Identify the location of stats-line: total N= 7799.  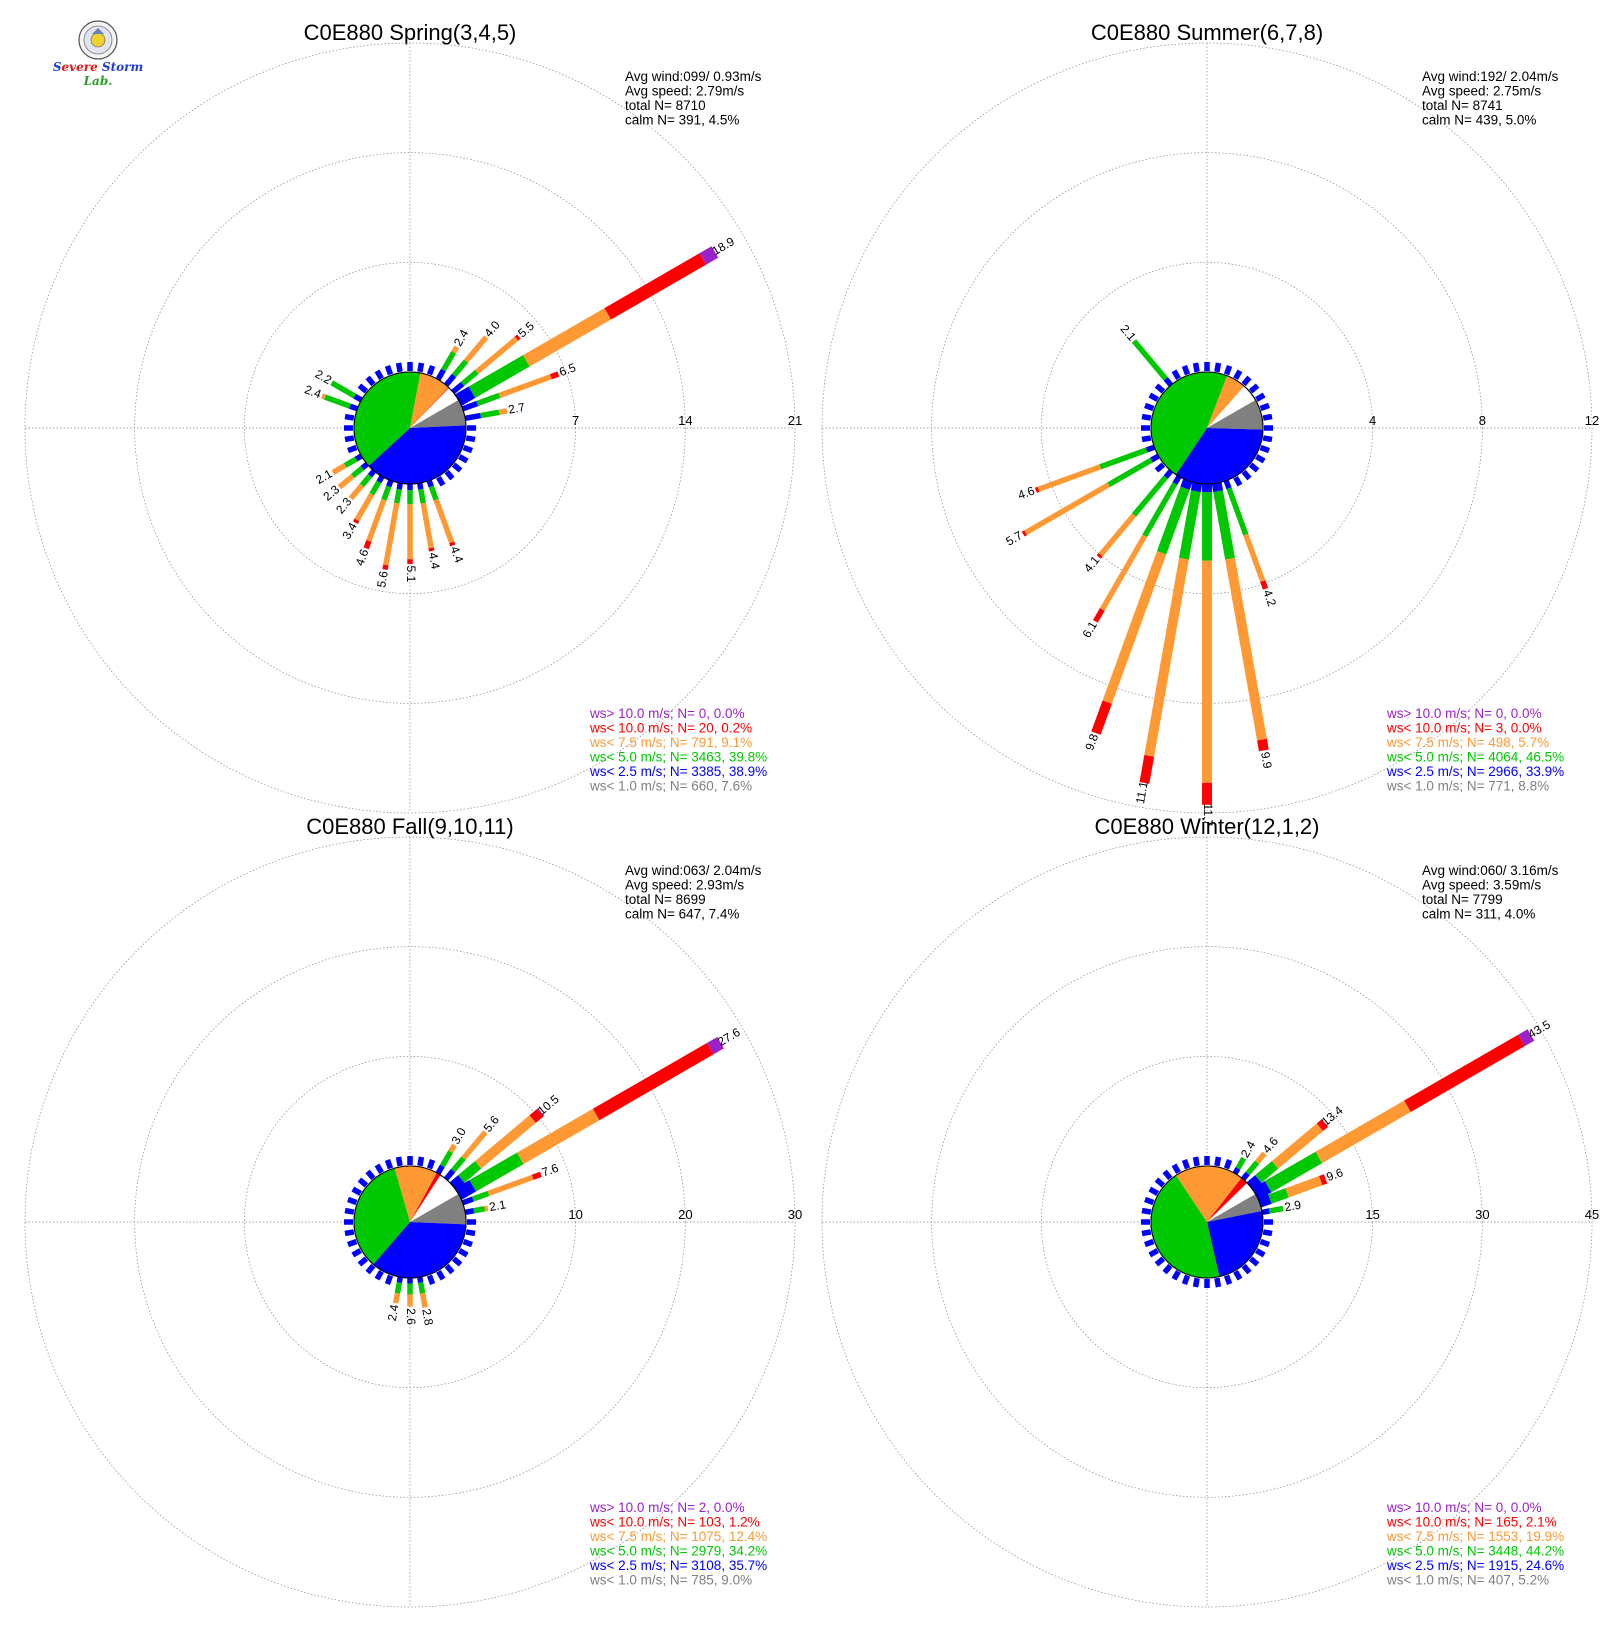
(1462, 899).